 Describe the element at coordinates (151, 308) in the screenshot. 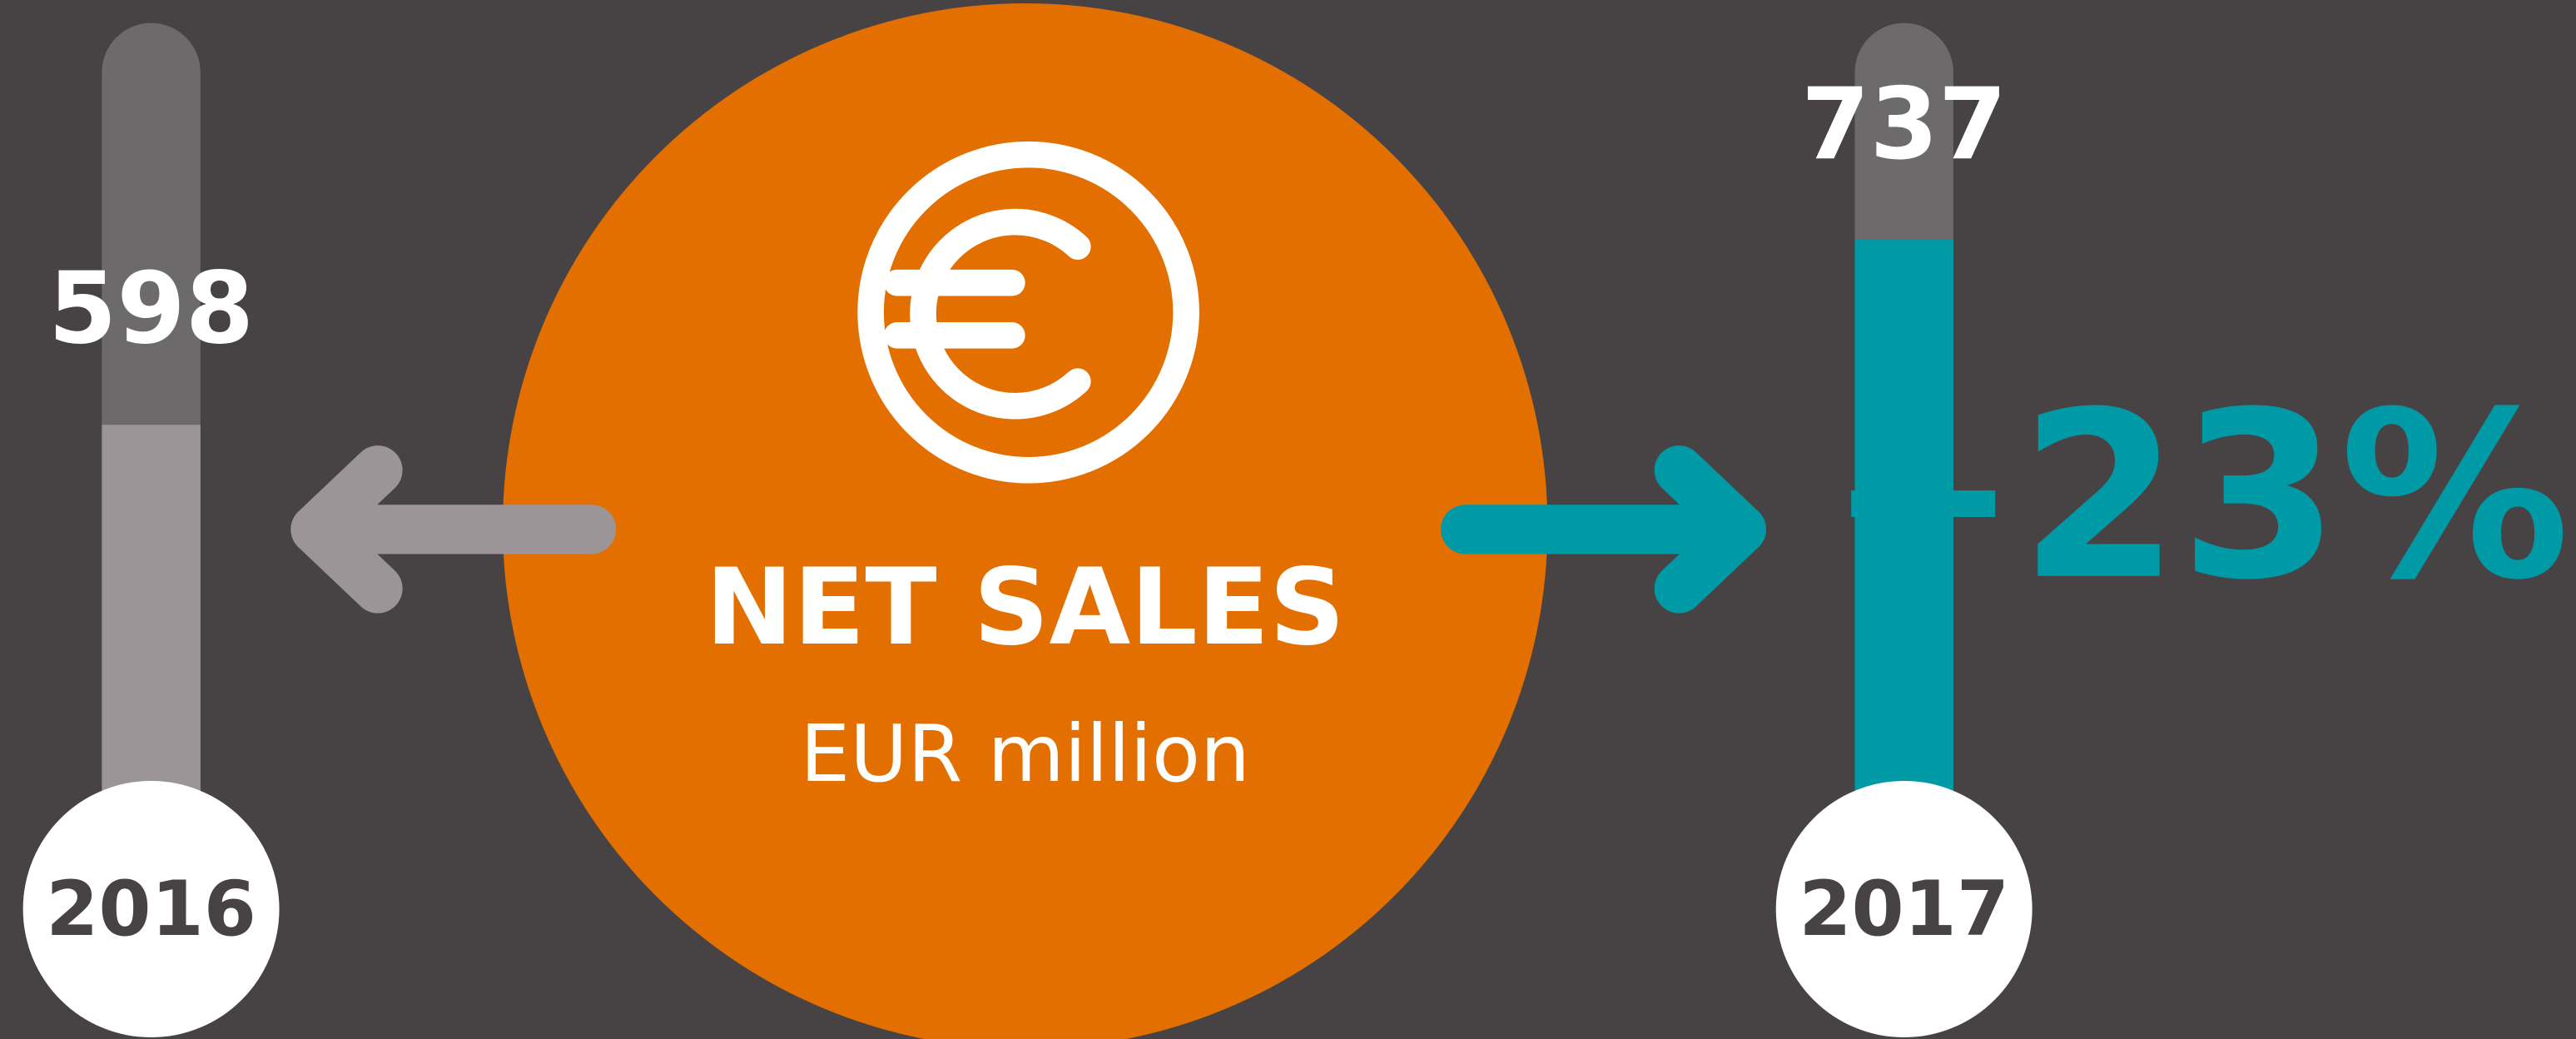

I see `value-label: 598` at that location.